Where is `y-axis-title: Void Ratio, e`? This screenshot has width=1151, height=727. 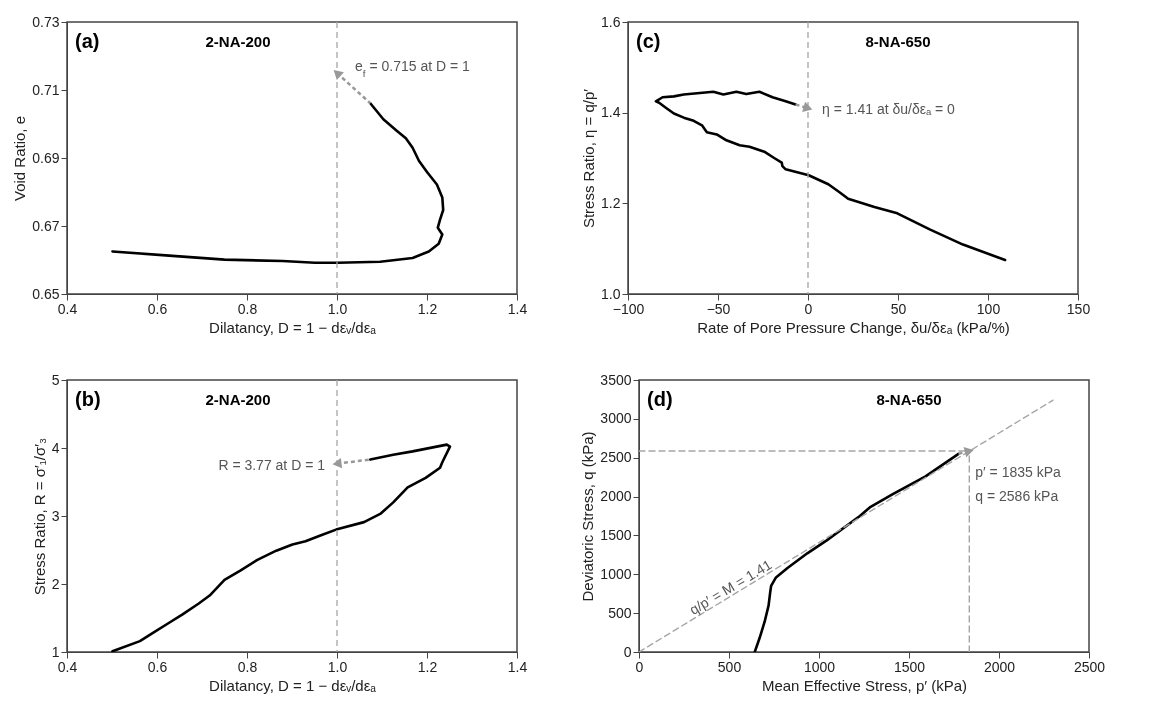 y-axis-title: Void Ratio, e is located at coordinates (20, 158).